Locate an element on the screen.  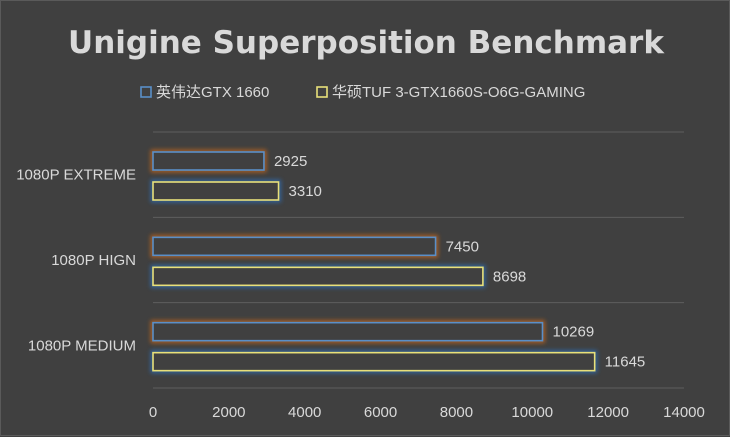
x-tick-label: 8000 is located at coordinates (456, 412).